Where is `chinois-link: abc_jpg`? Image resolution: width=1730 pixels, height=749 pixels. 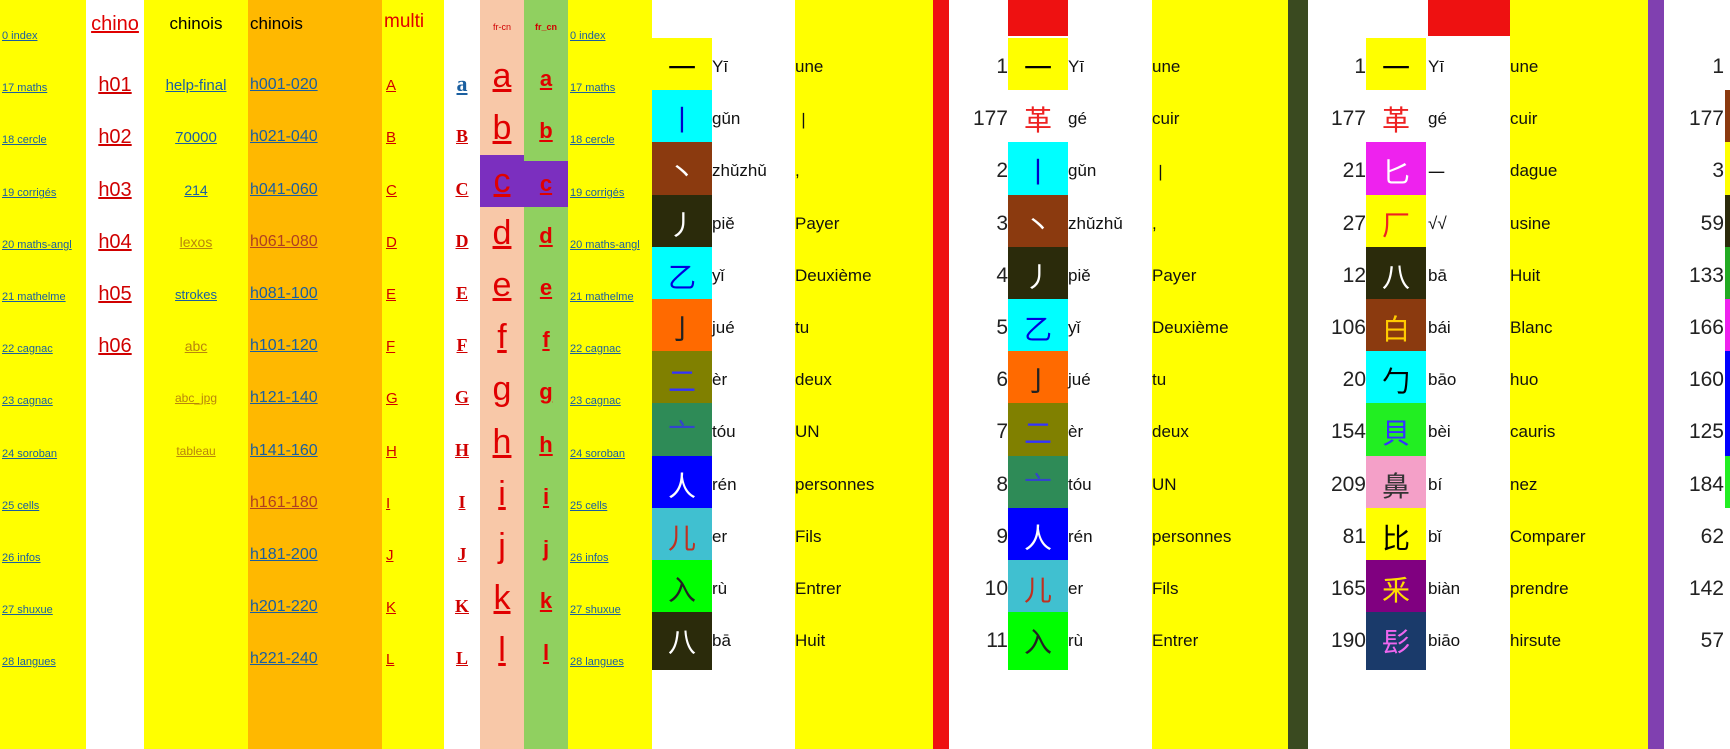 chinois-link: abc_jpg is located at coordinates (196, 398).